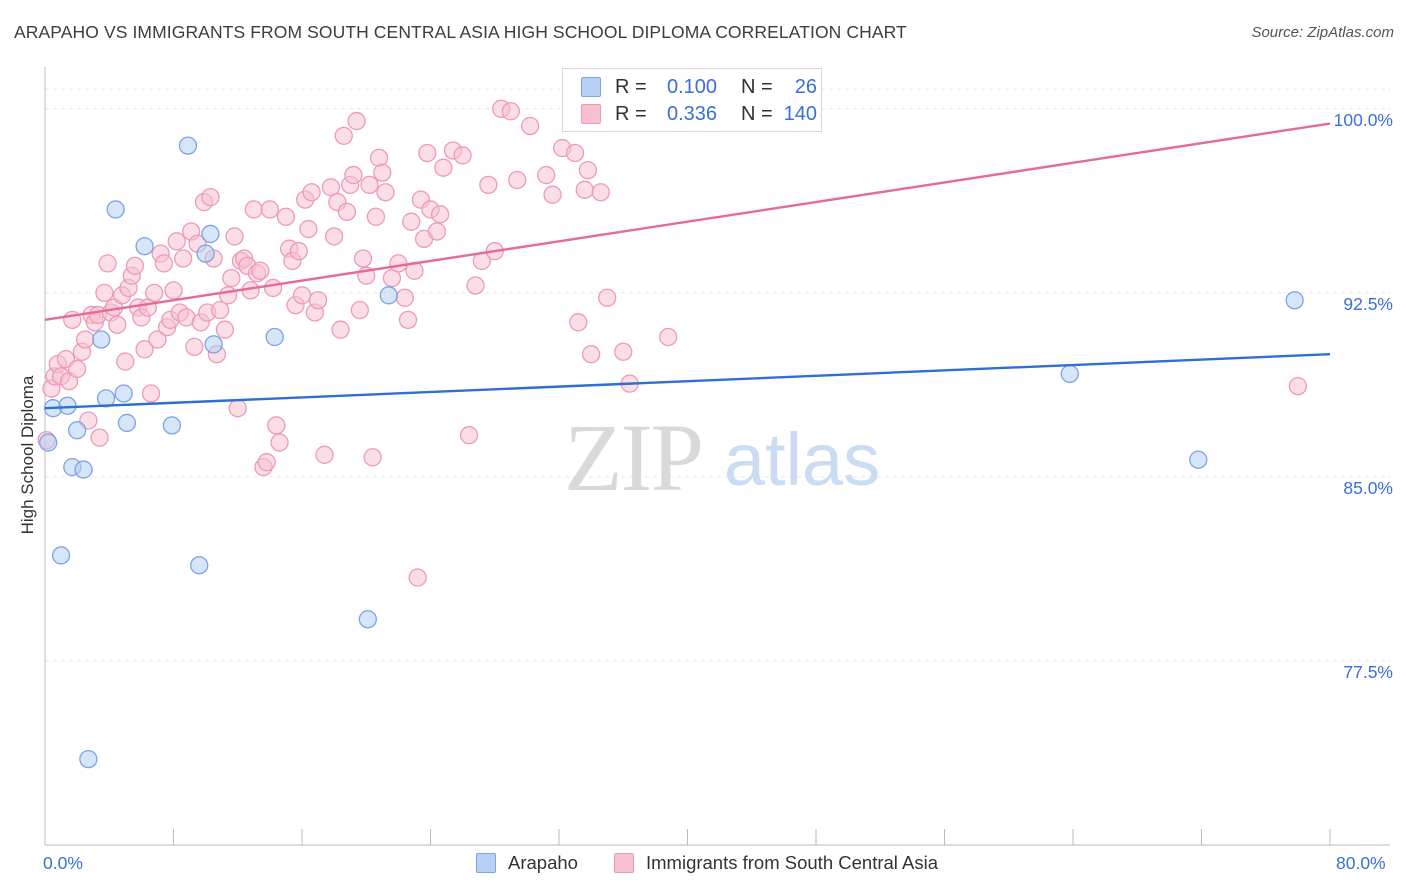 This screenshot has height=892, width=1406. Describe the element at coordinates (1363, 119) in the screenshot. I see `y-tick-label: 100.0%` at that location.